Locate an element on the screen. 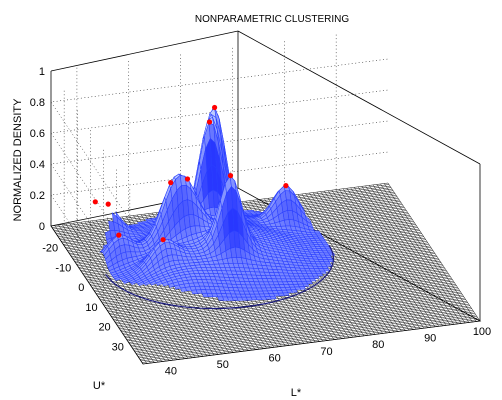 This screenshot has height=400, width=502. x-tick-label: 80 is located at coordinates (378, 345).